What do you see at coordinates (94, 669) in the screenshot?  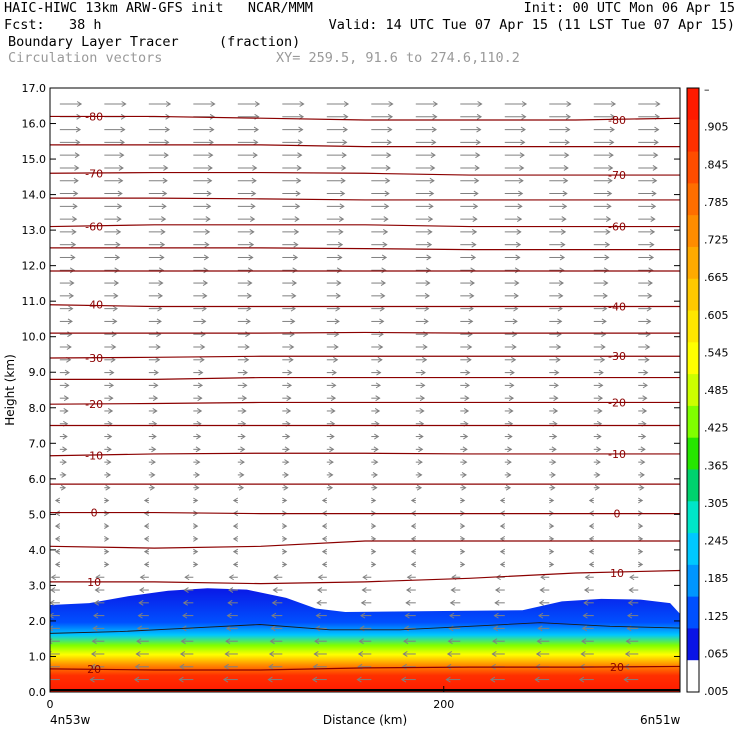 I see `isotherm-label: 20` at bounding box center [94, 669].